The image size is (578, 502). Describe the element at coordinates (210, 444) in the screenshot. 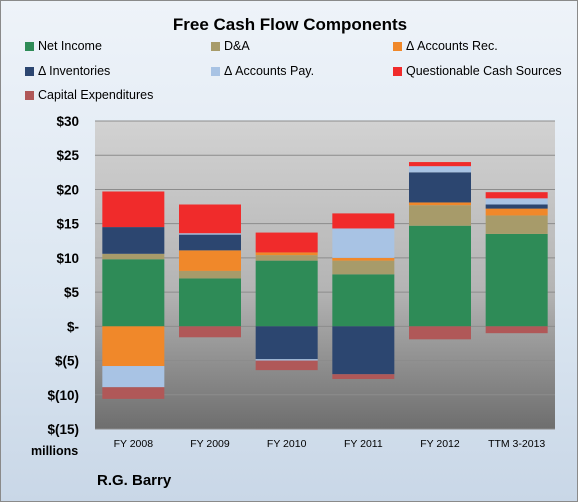

I see `x-tick-label: FY 2009` at that location.